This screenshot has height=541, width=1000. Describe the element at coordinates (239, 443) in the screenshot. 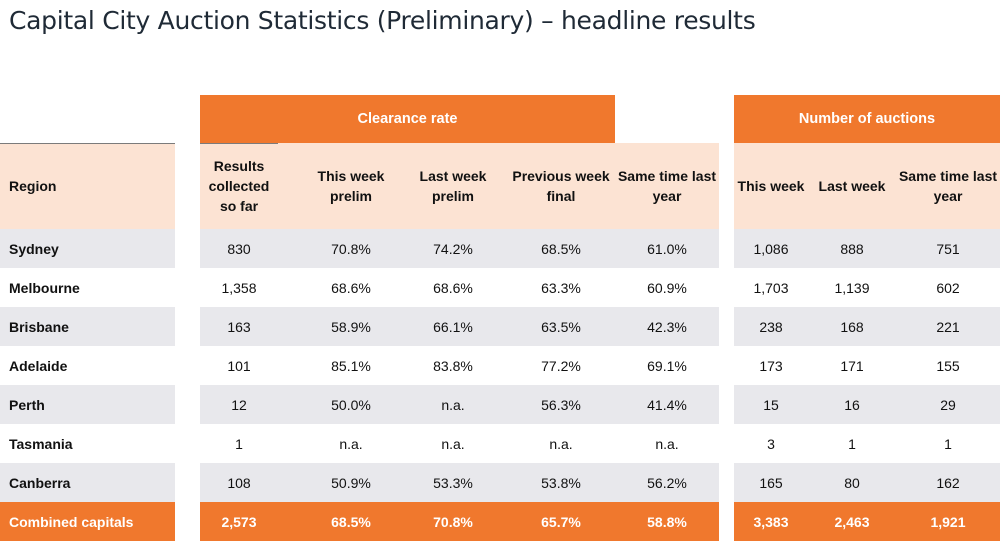

I see `table-row-tasmania-results: 1` at that location.